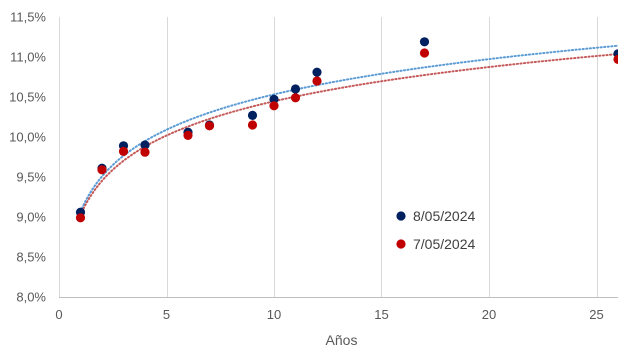 This screenshot has width=618, height=347. Describe the element at coordinates (31, 297) in the screenshot. I see `y-tick-label: 8,0%` at that location.